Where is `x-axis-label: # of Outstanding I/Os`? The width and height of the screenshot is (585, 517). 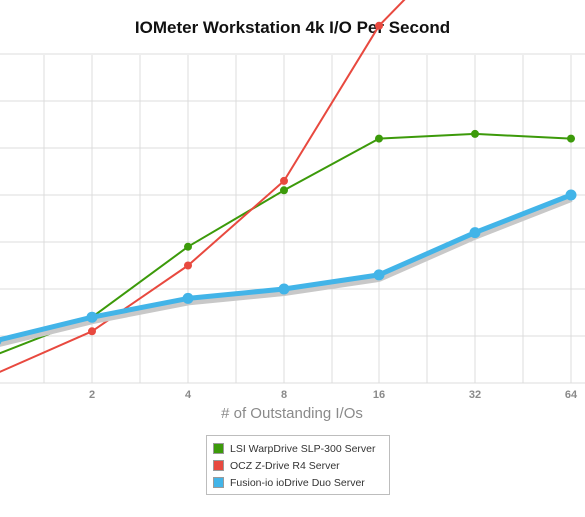
x-axis-label: # of Outstanding I/Os is located at coordinates (292, 413).